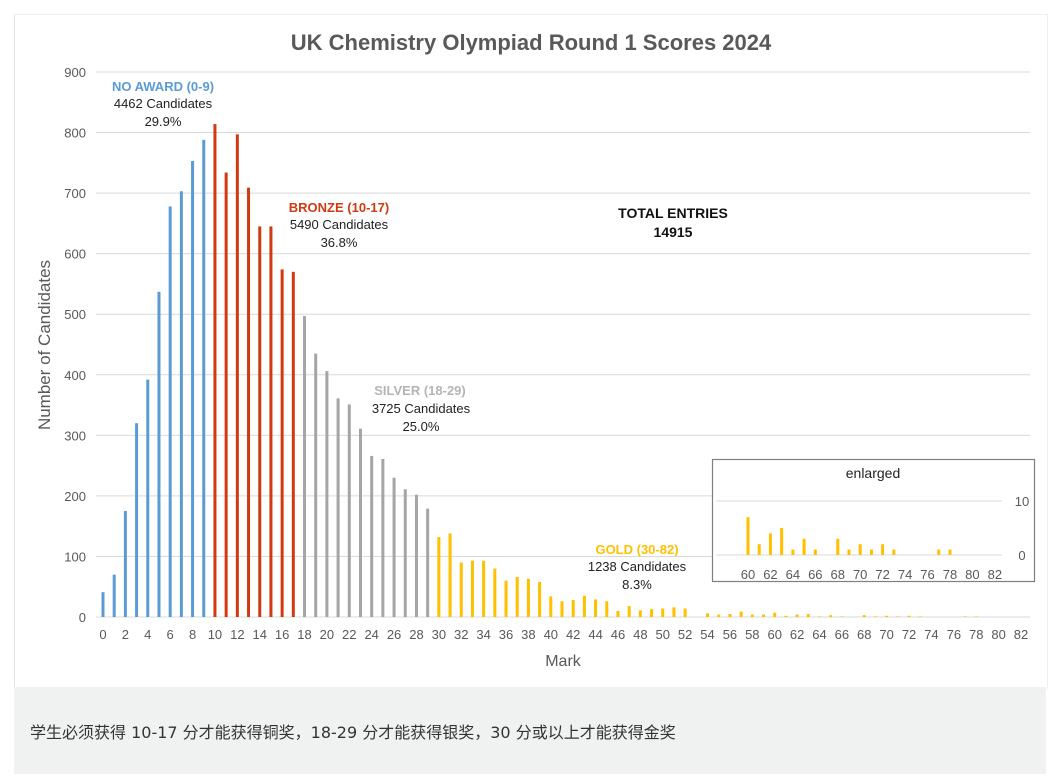 The image size is (1056, 783). What do you see at coordinates (439, 634) in the screenshot?
I see `x-tick-label: 30` at bounding box center [439, 634].